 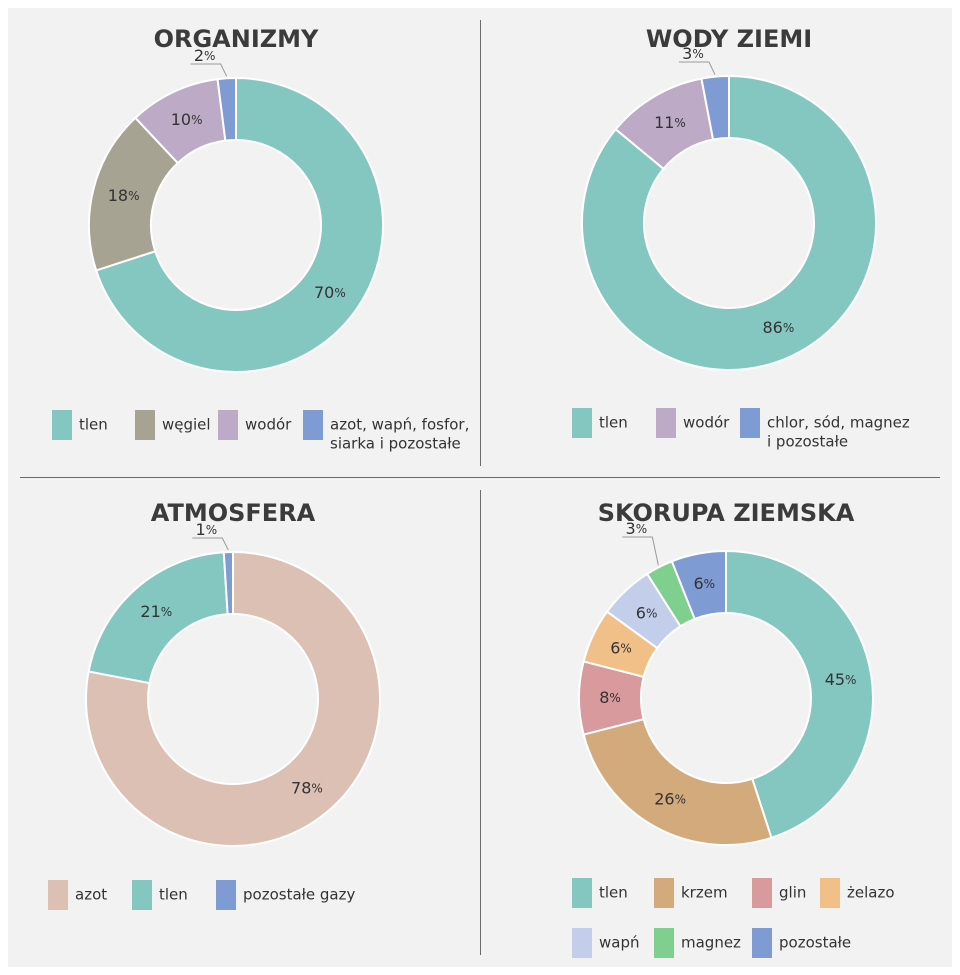 I want to click on chart-title: SKORUPA ZIEMSKA, so click(x=726, y=513).